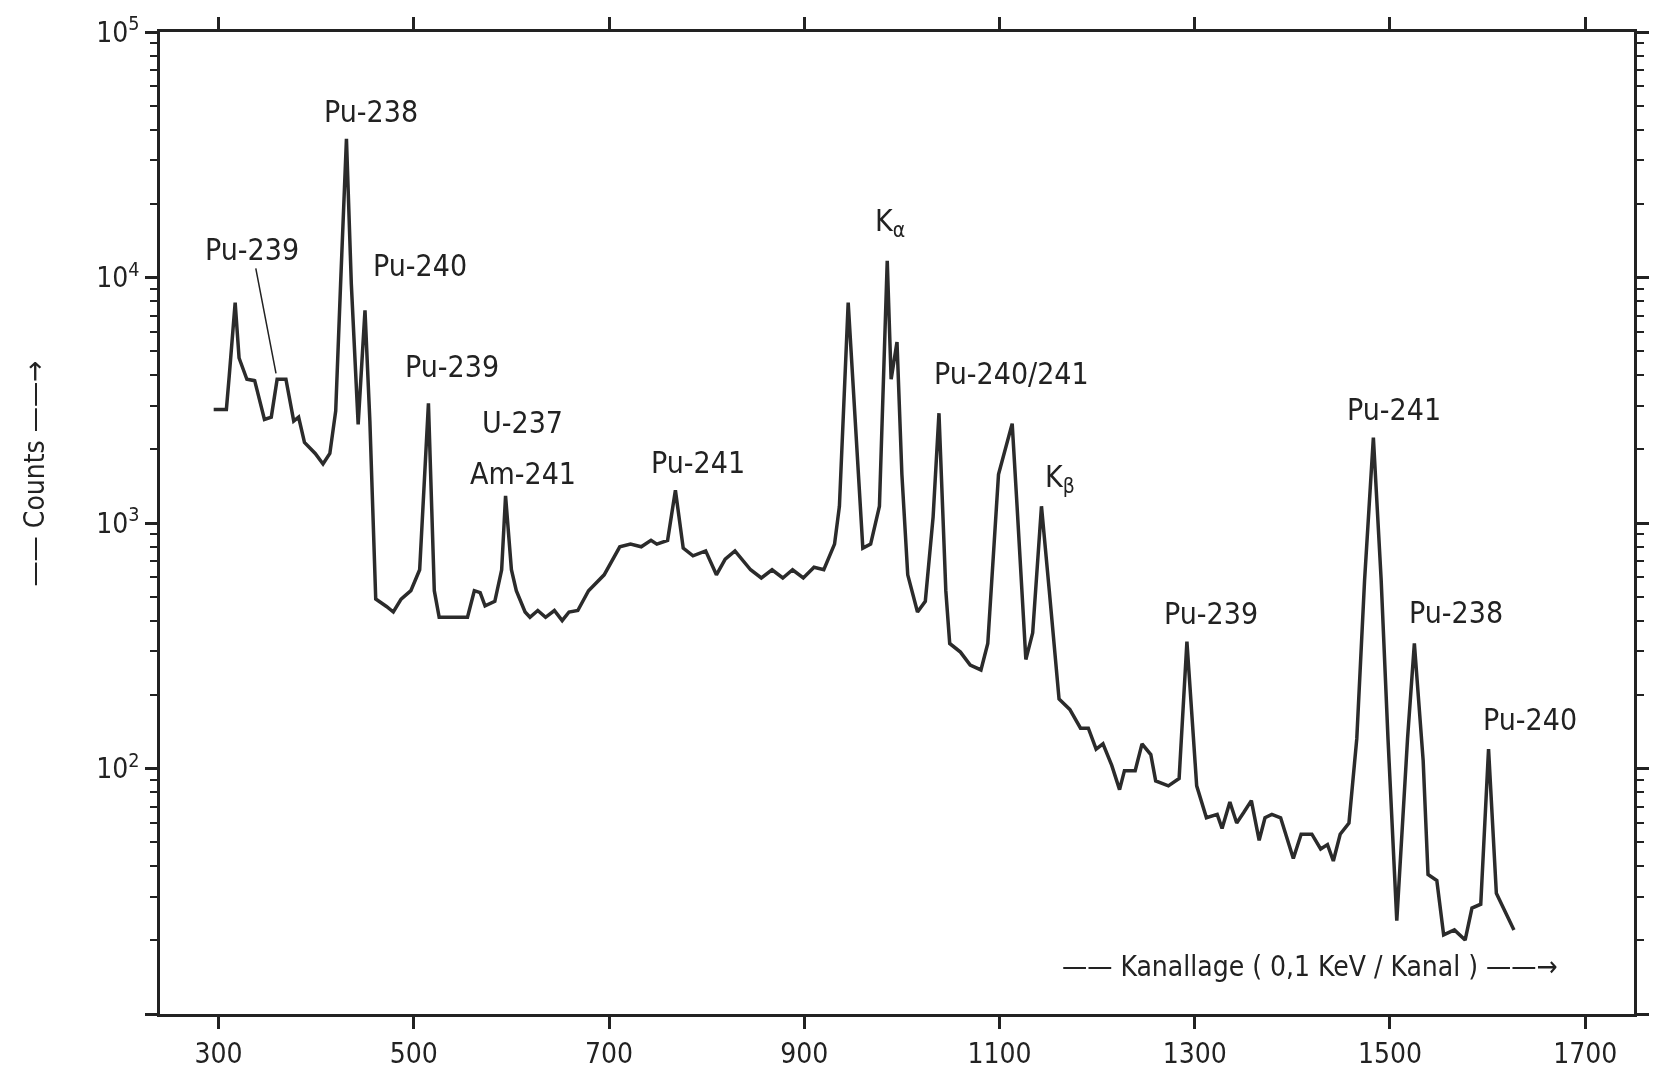 Image resolution: width=1661 pixels, height=1084 pixels. What do you see at coordinates (1011, 373) in the screenshot?
I see `annotation: Pu-240/241` at bounding box center [1011, 373].